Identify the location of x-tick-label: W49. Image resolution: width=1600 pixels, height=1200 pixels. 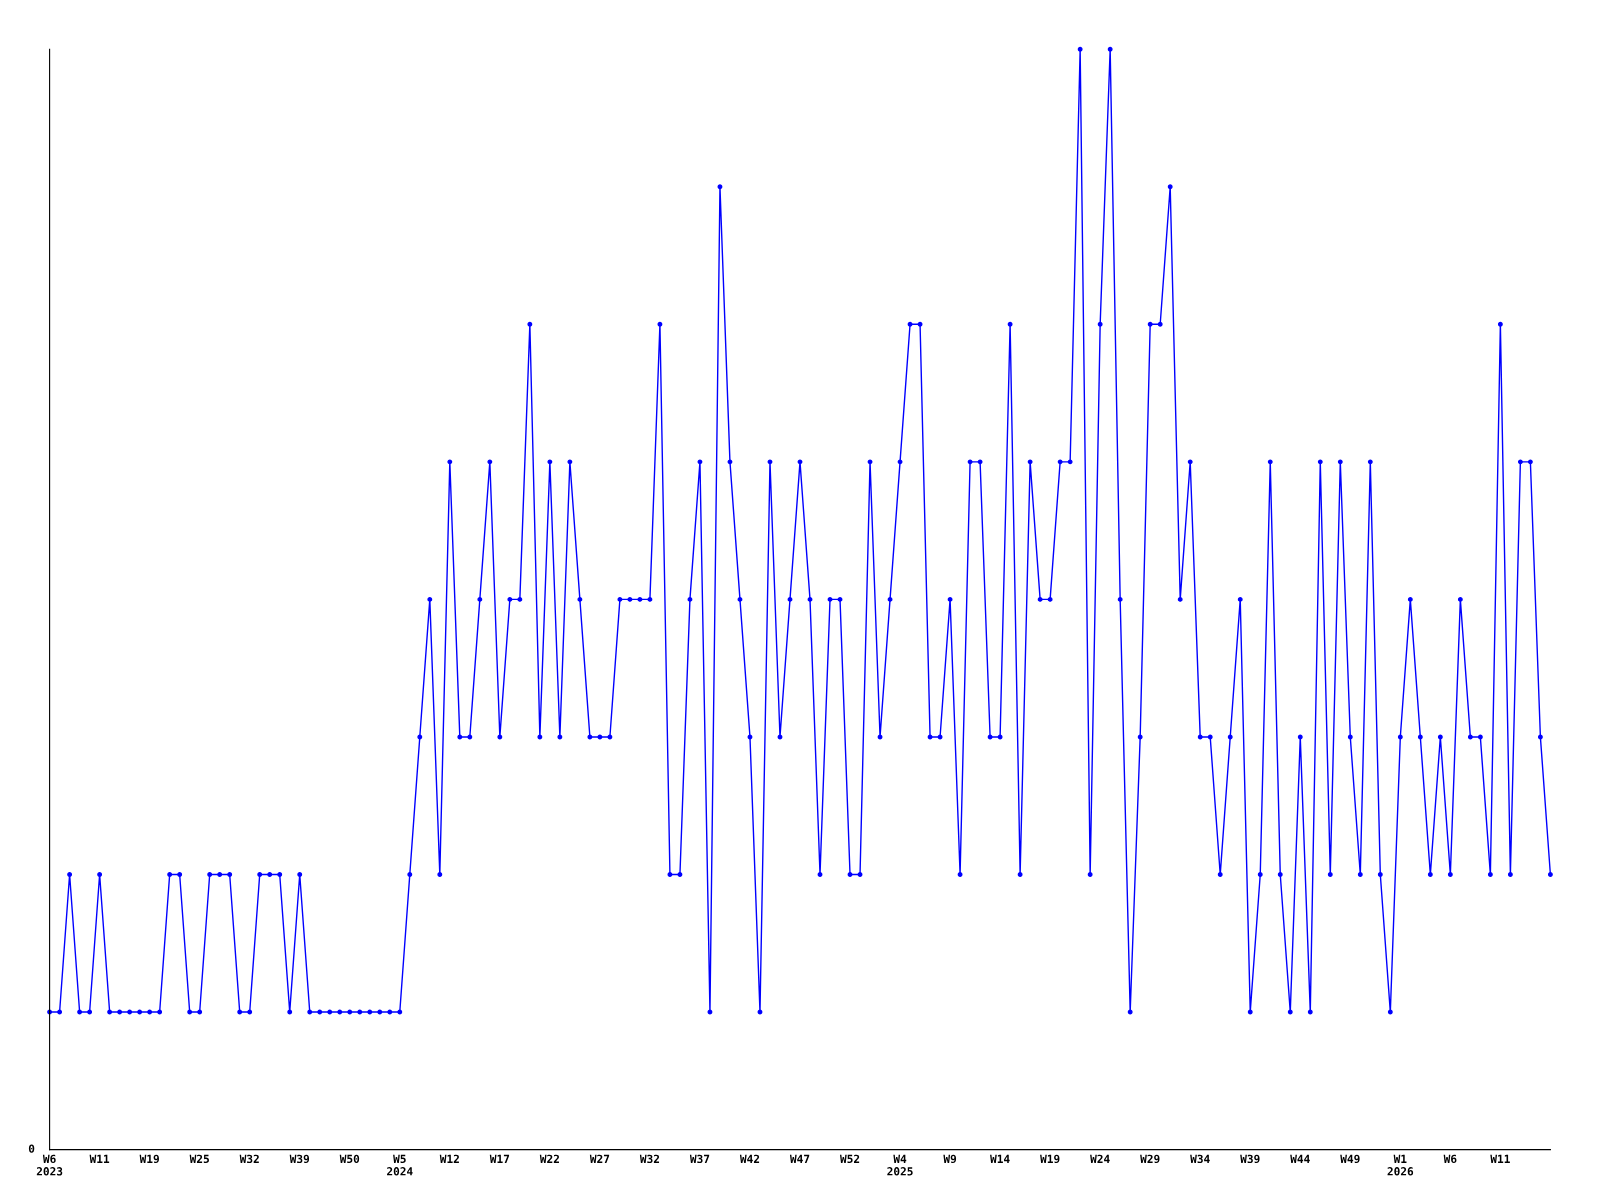
(1350, 1159).